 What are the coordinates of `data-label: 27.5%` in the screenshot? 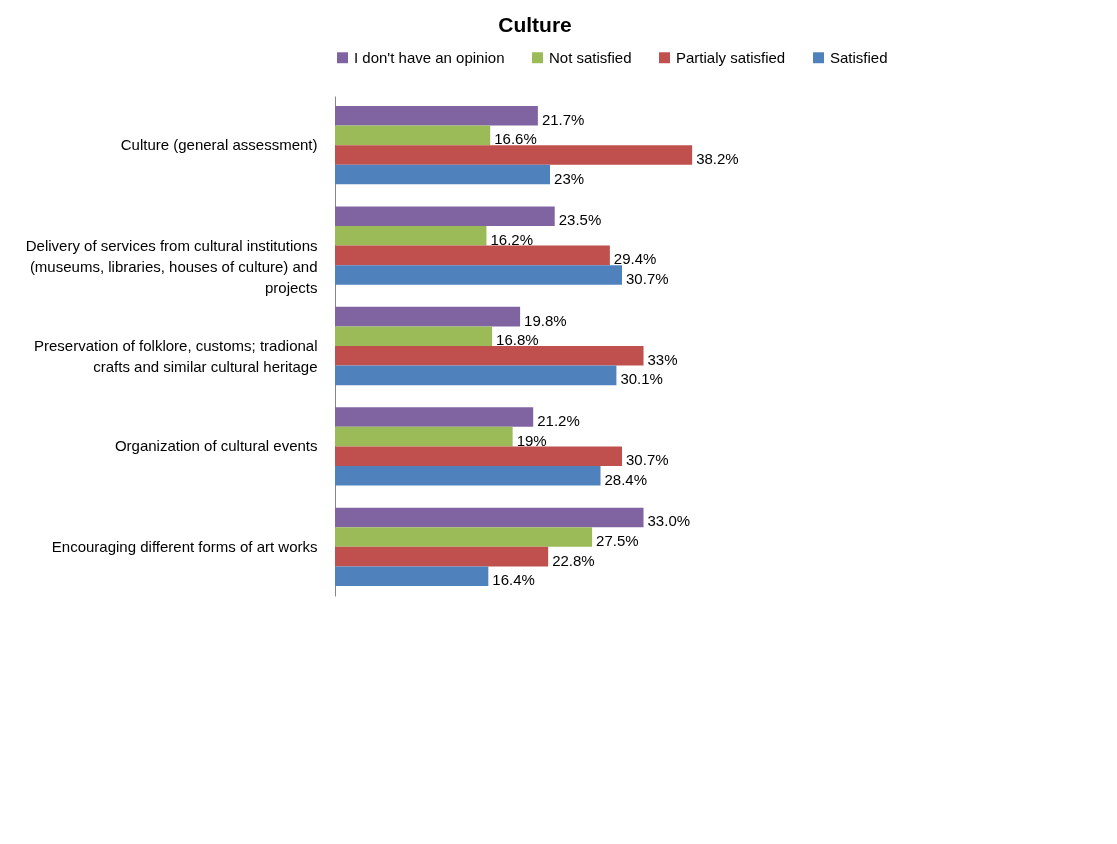 It's located at (617, 541).